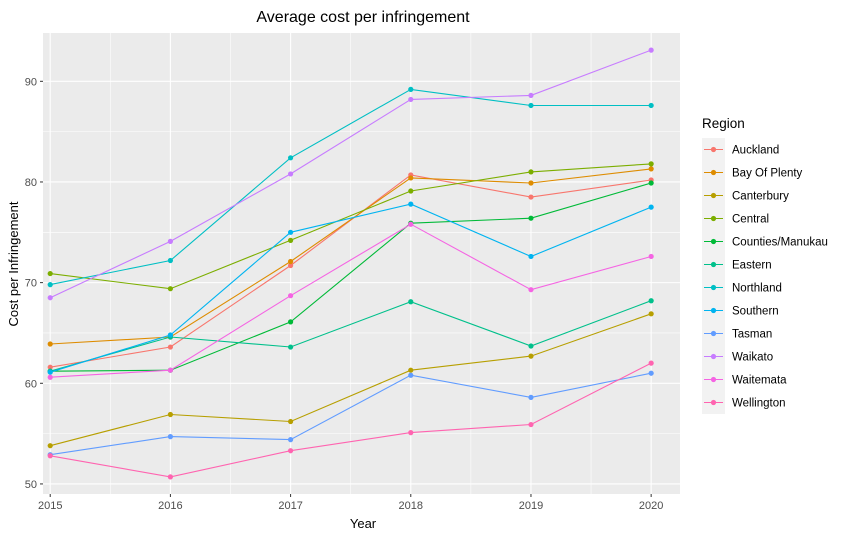 Image resolution: width=850 pixels, height=538 pixels. Describe the element at coordinates (752, 266) in the screenshot. I see `legend-label: Eastern` at that location.